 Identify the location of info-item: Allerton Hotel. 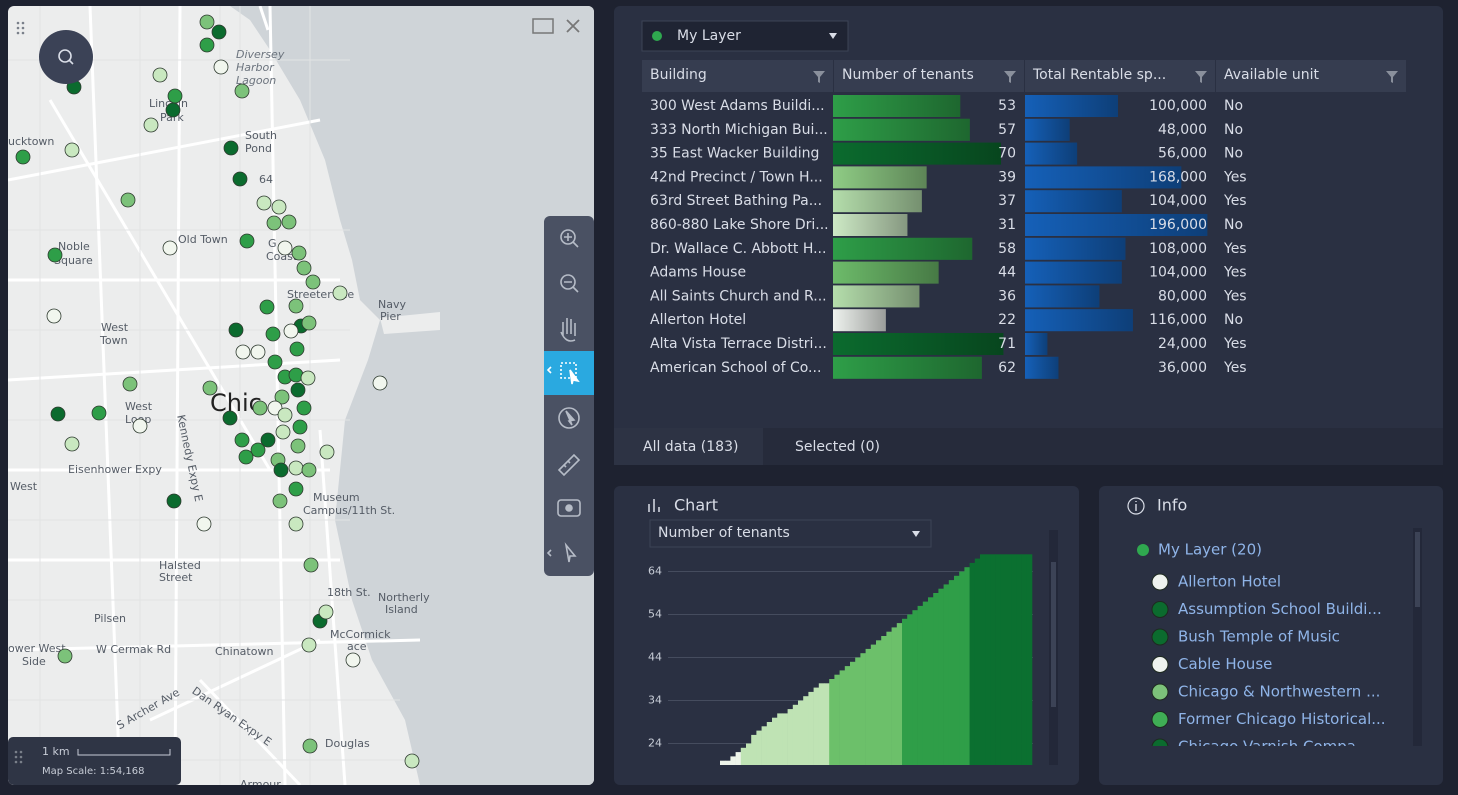
(1229, 582).